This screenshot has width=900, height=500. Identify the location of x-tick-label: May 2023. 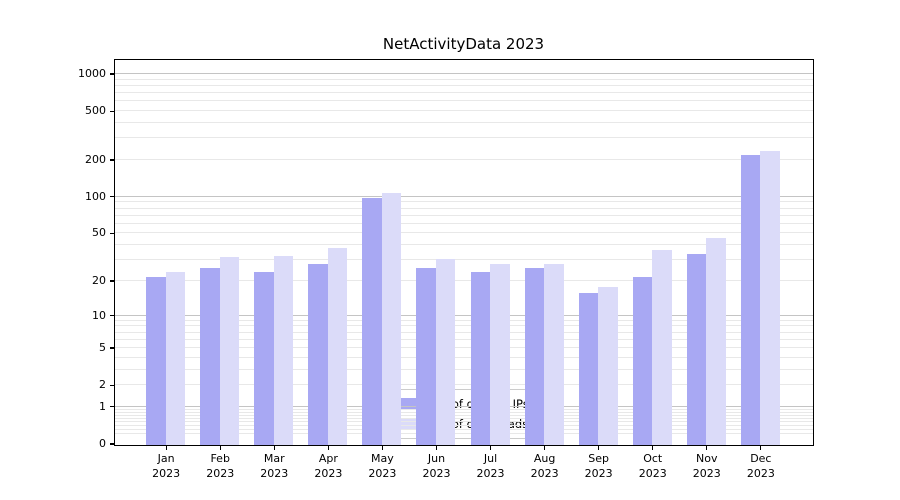
(382, 466).